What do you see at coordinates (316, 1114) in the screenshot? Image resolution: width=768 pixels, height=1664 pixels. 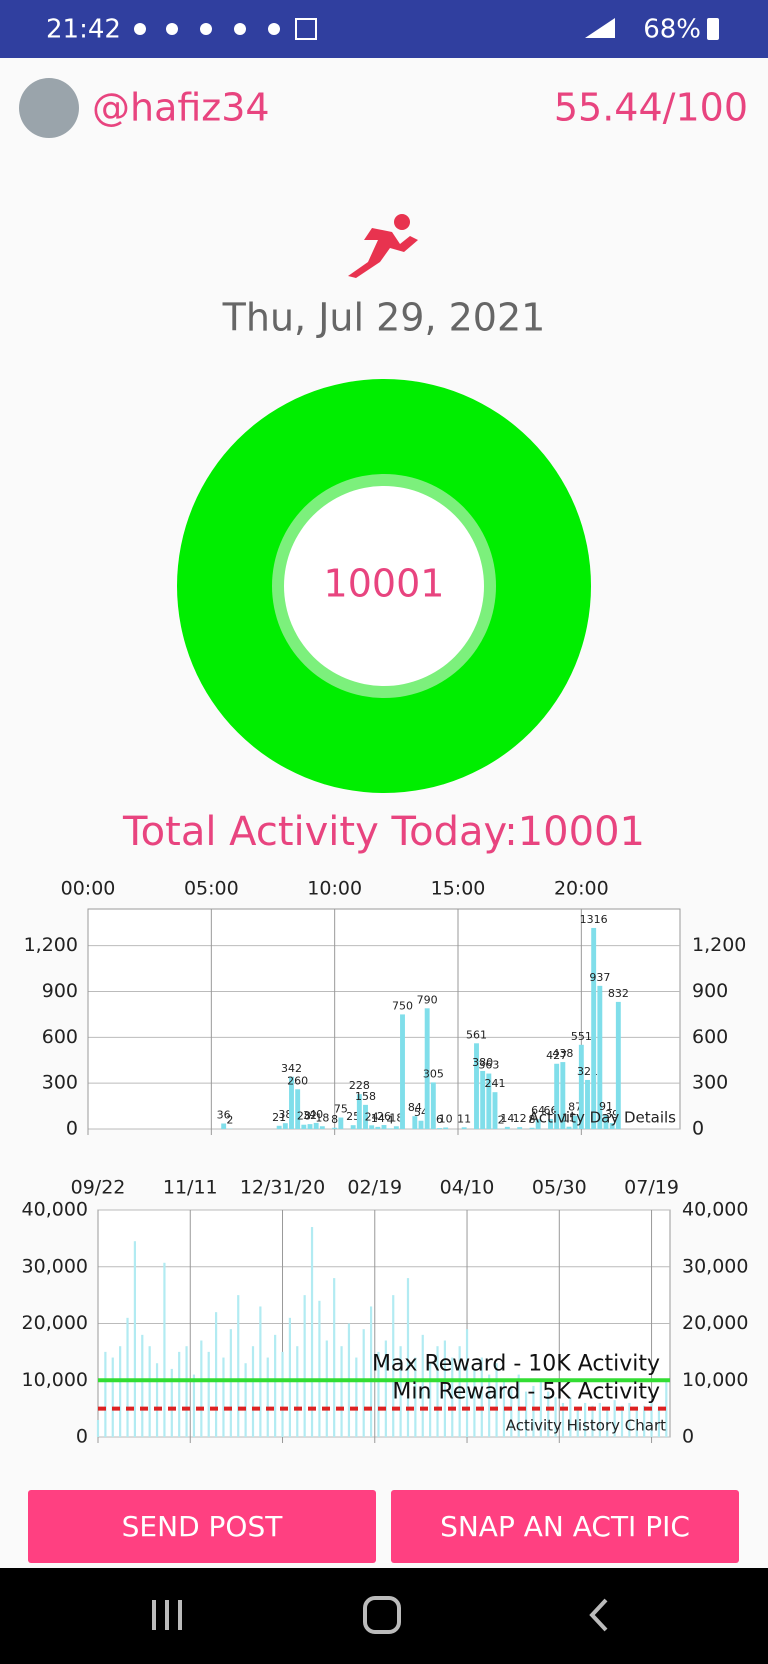 I see `data-label: 40` at bounding box center [316, 1114].